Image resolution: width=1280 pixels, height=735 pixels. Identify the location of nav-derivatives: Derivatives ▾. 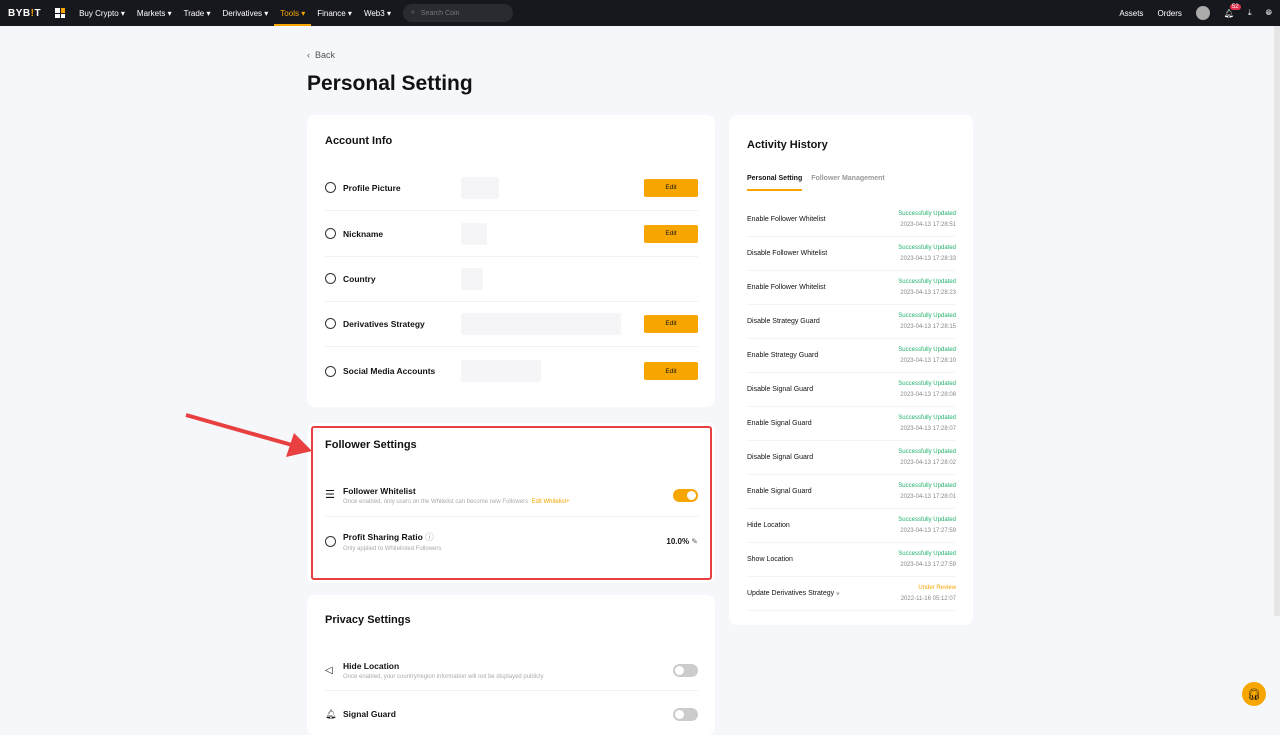
(245, 13).